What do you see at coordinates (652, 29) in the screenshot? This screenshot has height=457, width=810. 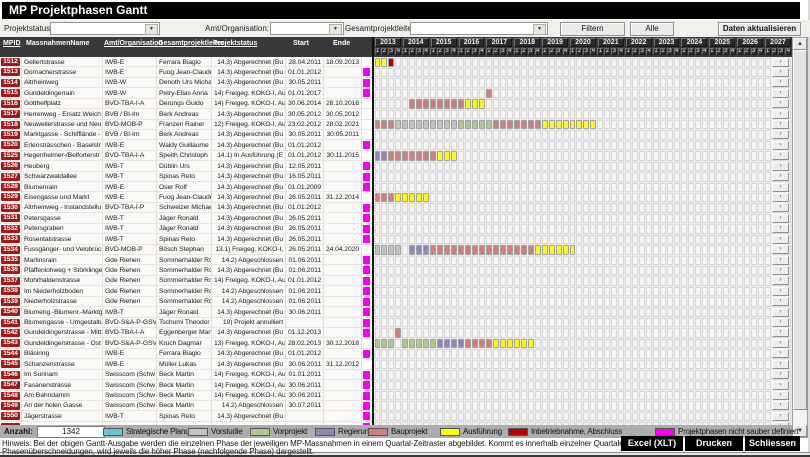 I see `alle-button: Alle` at bounding box center [652, 29].